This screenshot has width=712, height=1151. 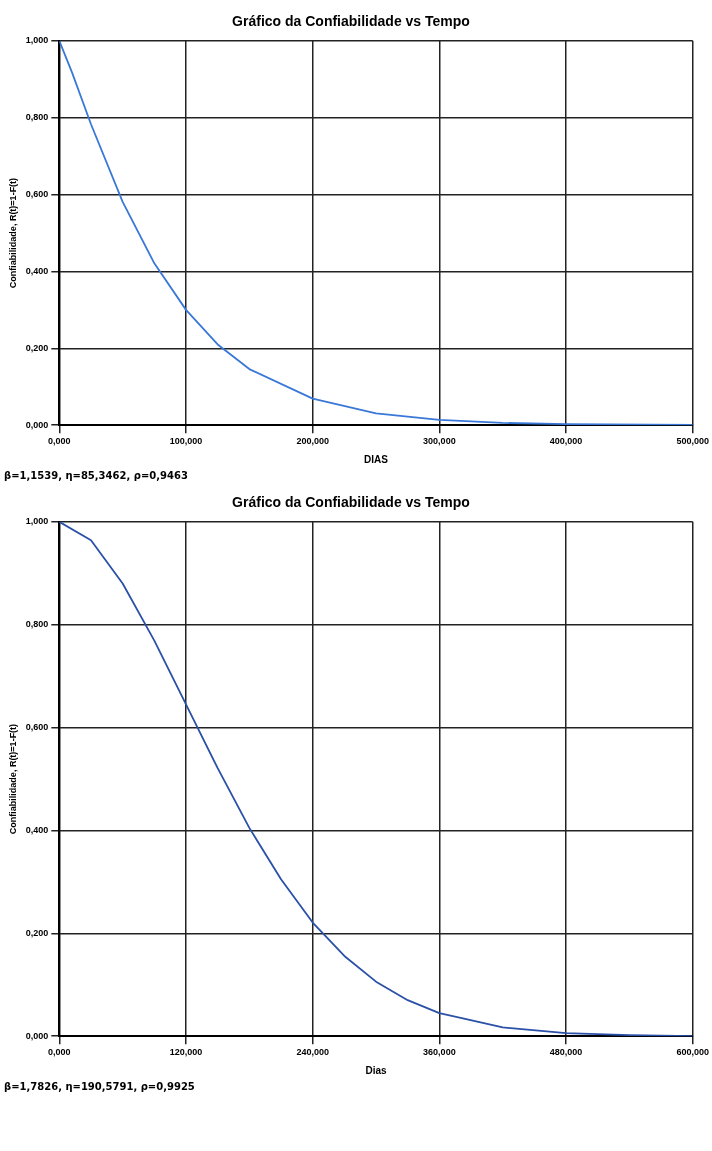 What do you see at coordinates (96, 475) in the screenshot?
I see `text: β=1,1539, η=85,3462, ρ=0,9463` at bounding box center [96, 475].